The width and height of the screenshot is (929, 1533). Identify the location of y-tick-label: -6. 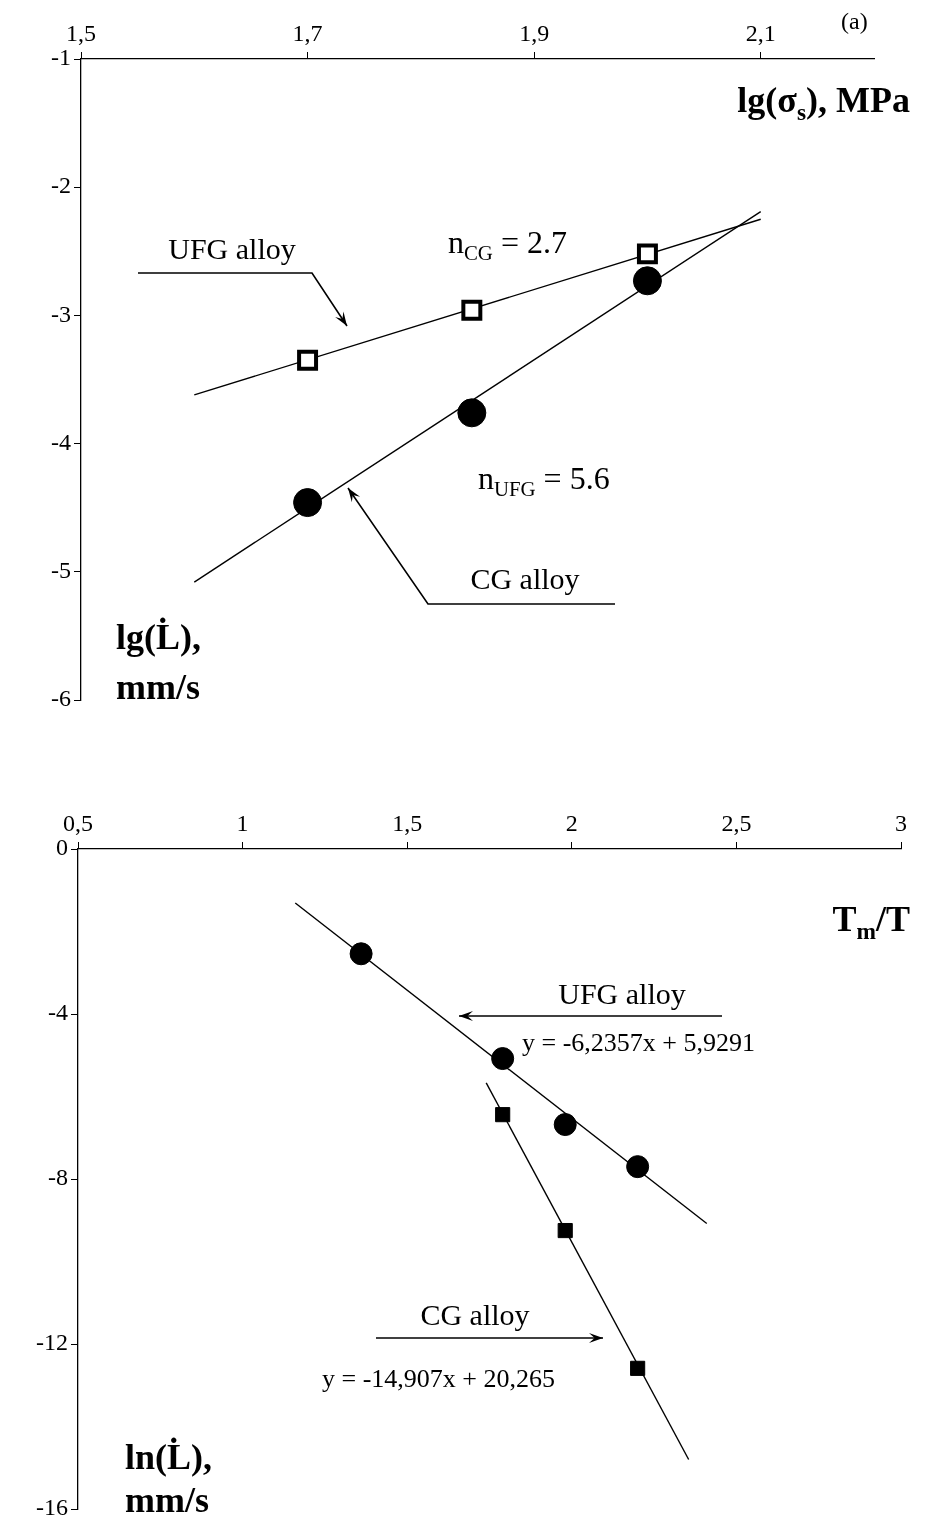
(61, 698).